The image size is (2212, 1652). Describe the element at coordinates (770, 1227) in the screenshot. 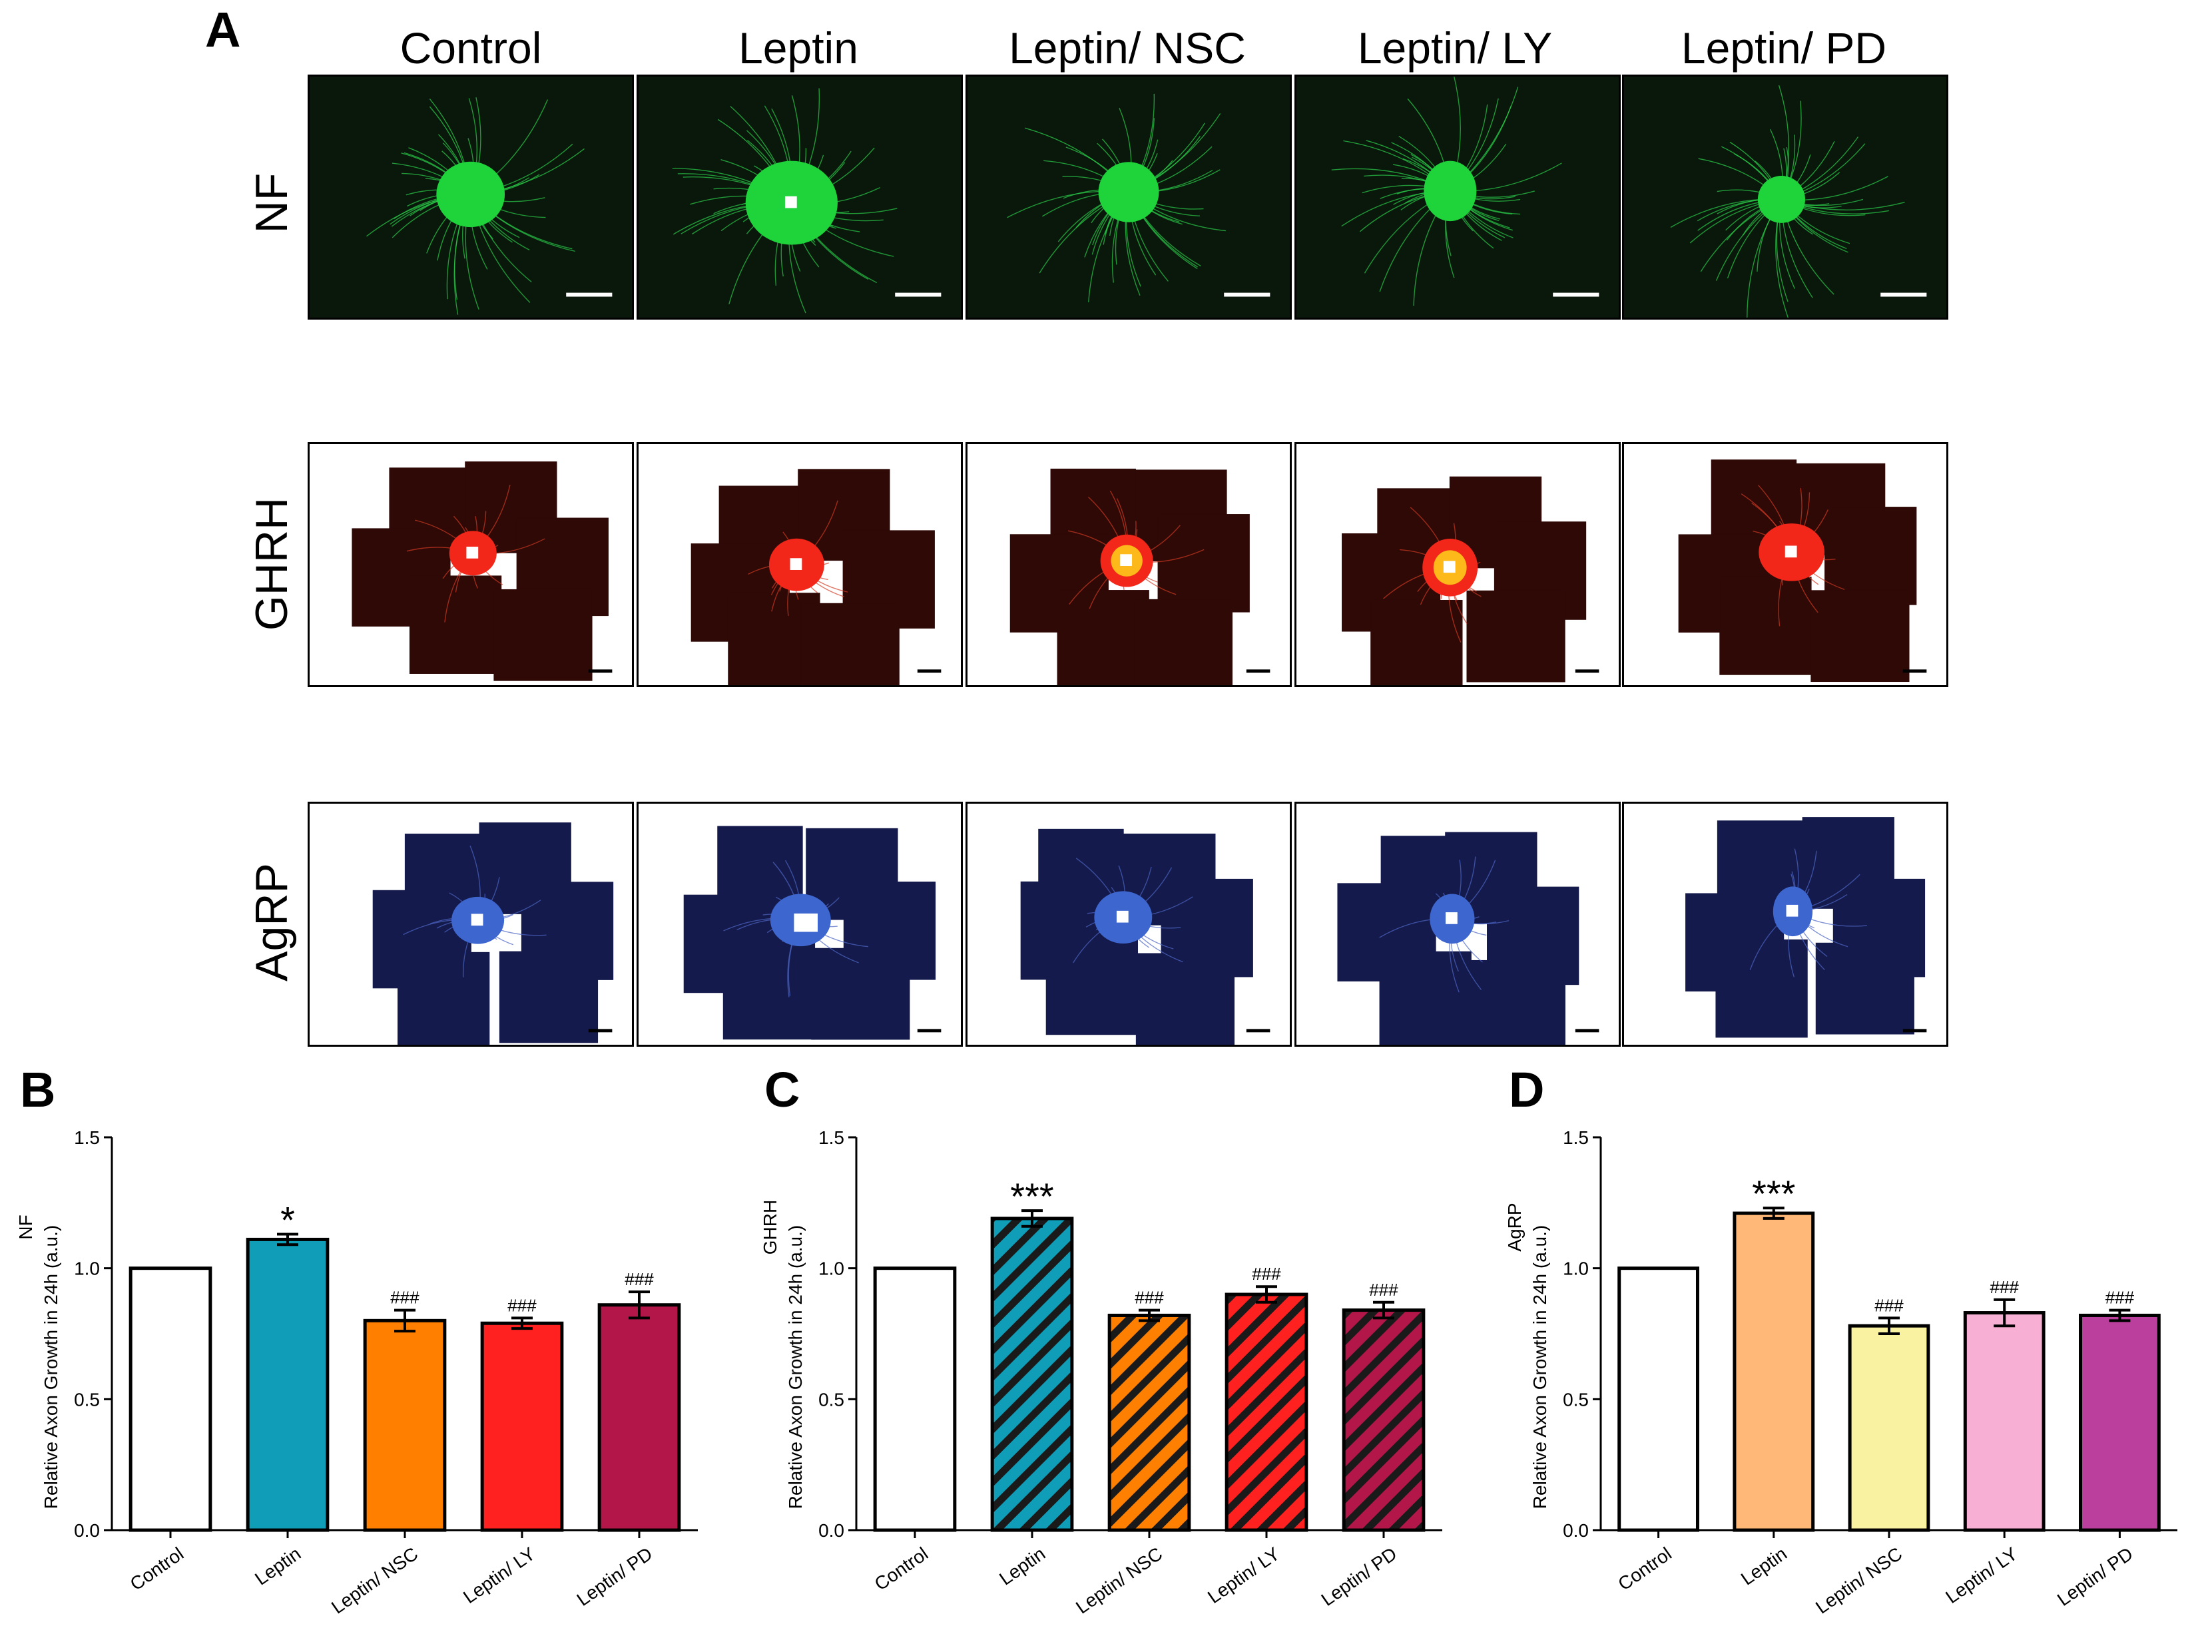

I see `y-axis-marker-label: GHRH` at that location.